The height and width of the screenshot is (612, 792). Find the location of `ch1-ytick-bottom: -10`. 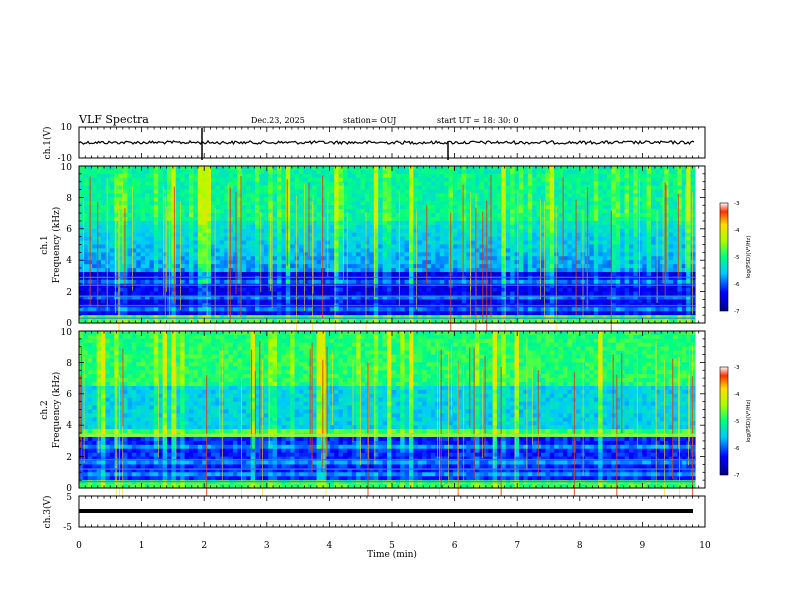

ch1-ytick-bottom: -10 is located at coordinates (65, 159).